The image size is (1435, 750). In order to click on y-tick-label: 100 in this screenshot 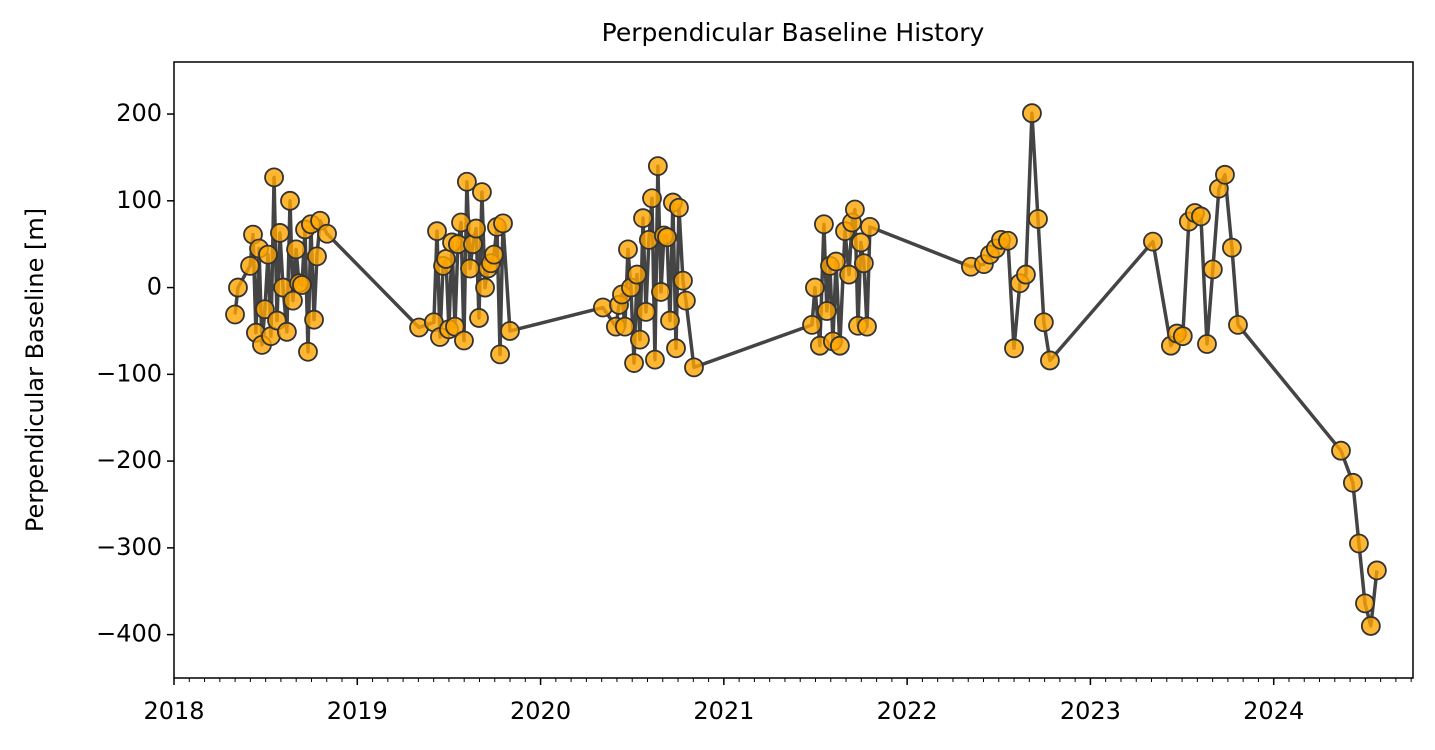, I will do `click(139, 200)`.